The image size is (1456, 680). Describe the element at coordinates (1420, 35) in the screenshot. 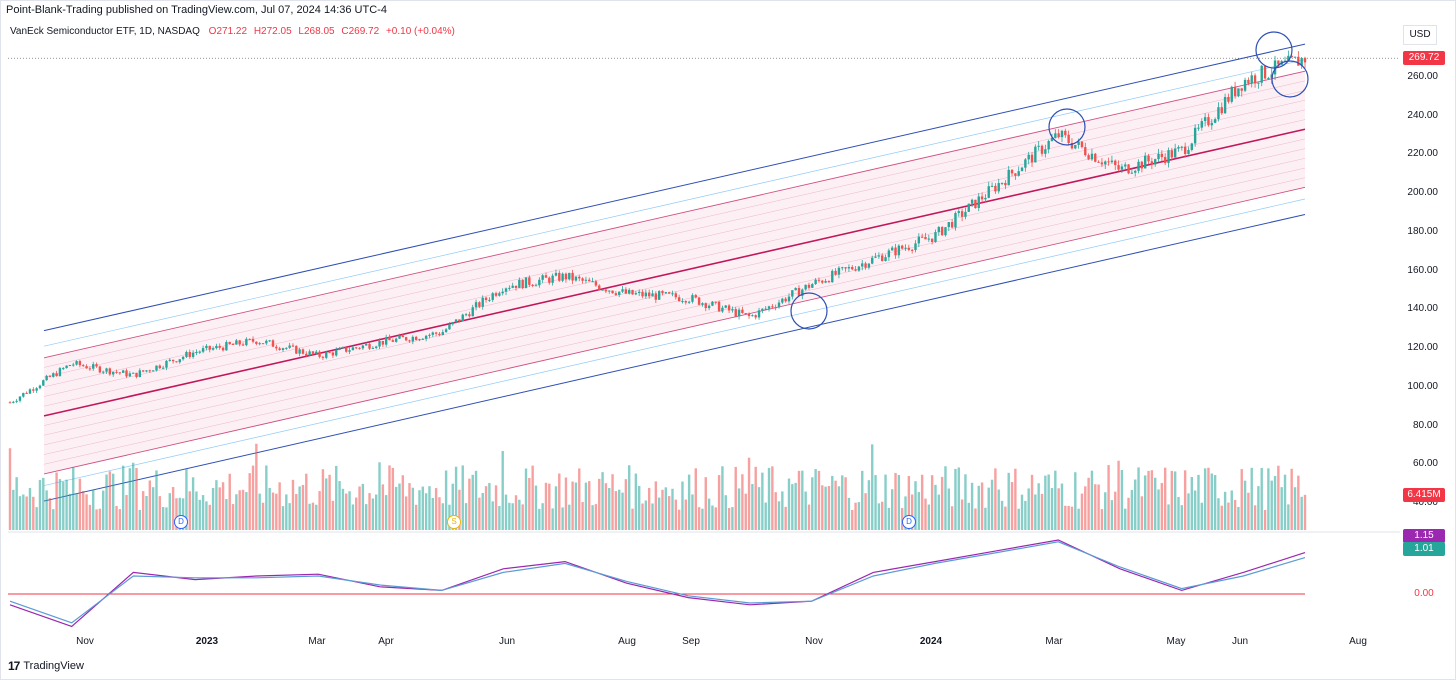

I see `currency-button: USD` at that location.